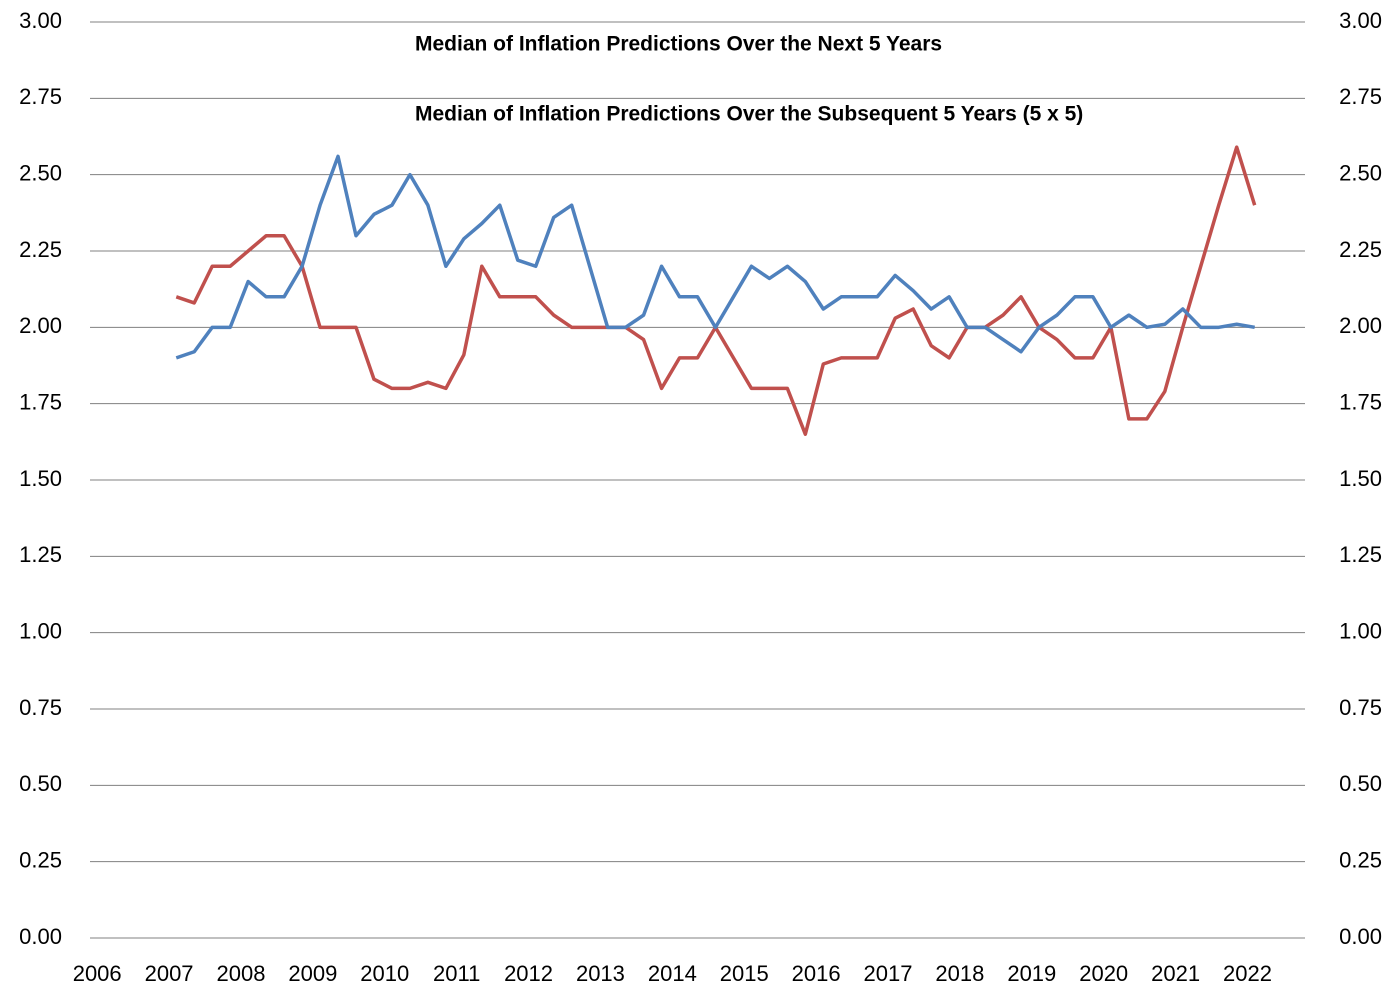  I want to click on y2-tick-label: 0.75, so click(1360, 707).